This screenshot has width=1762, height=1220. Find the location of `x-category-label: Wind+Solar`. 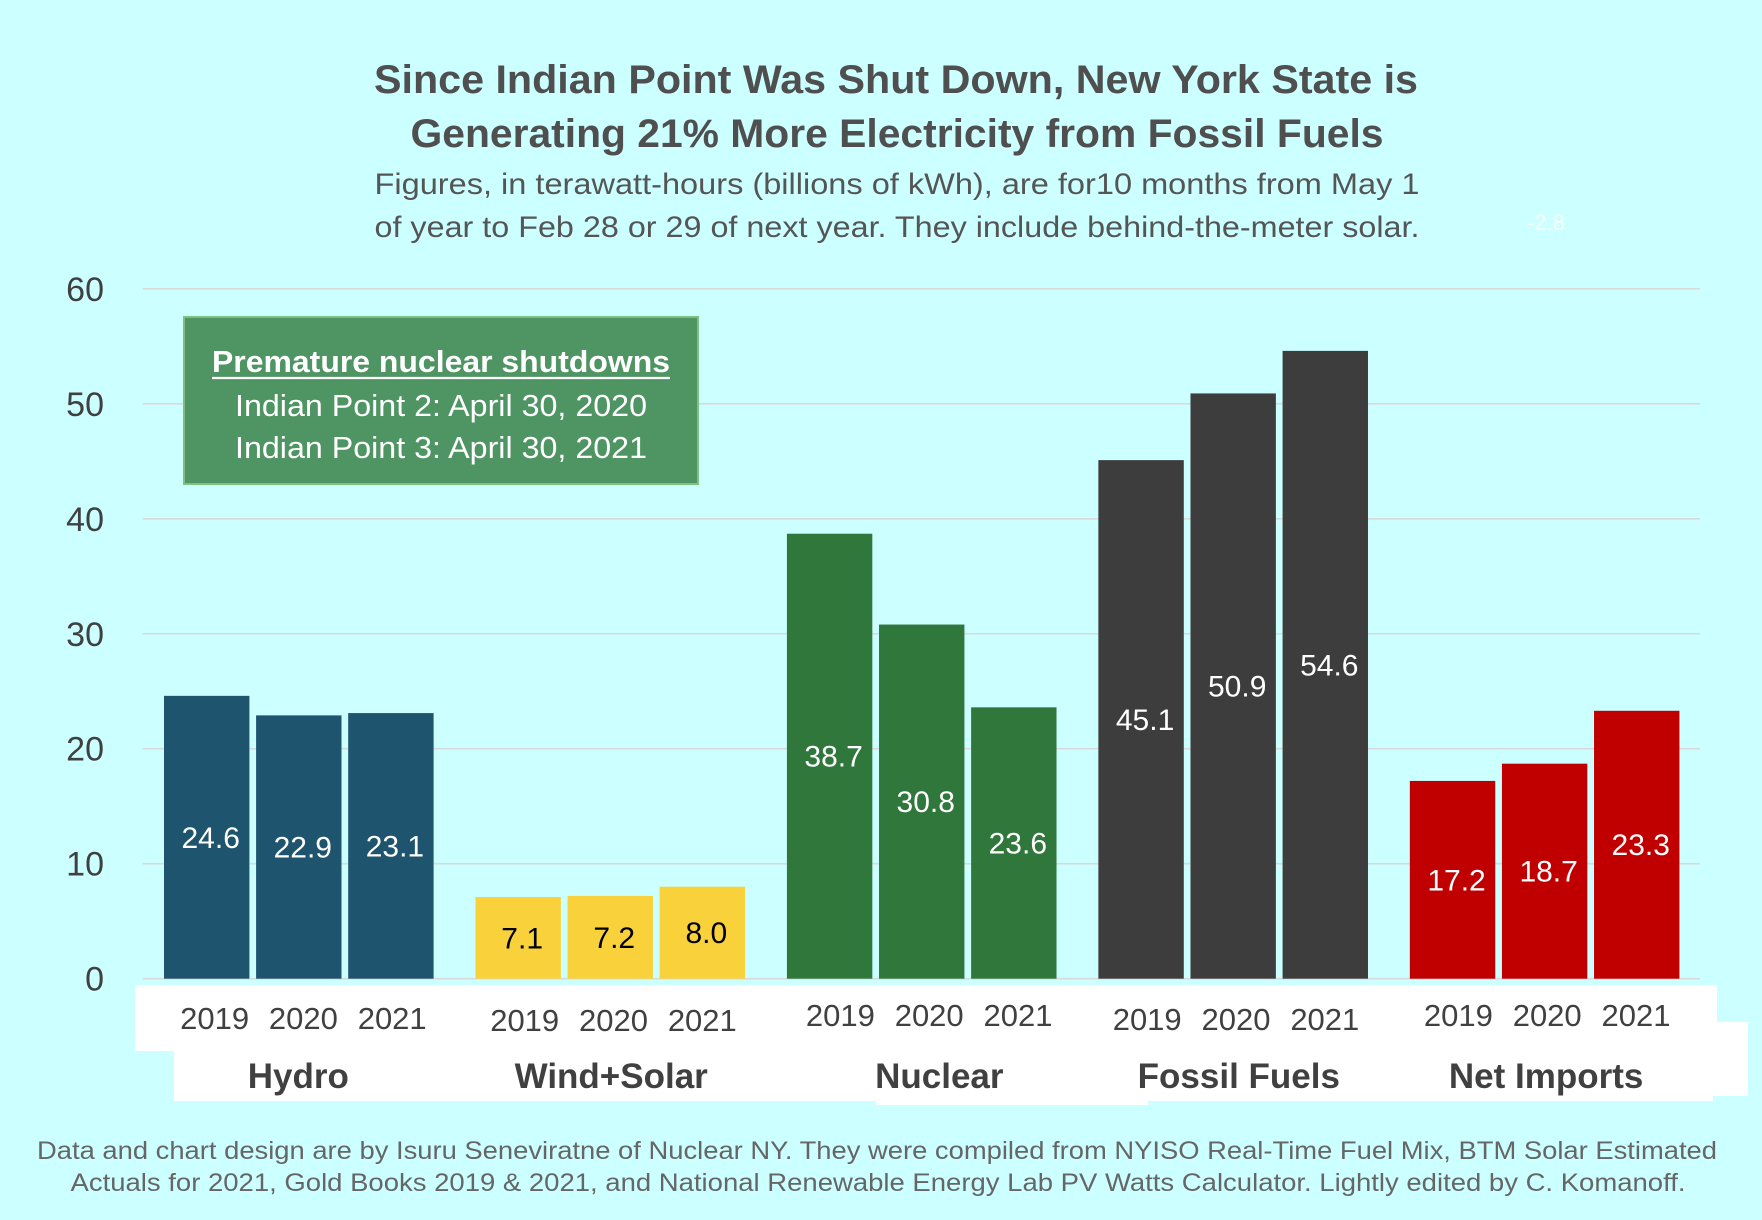

x-category-label: Wind+Solar is located at coordinates (612, 1076).